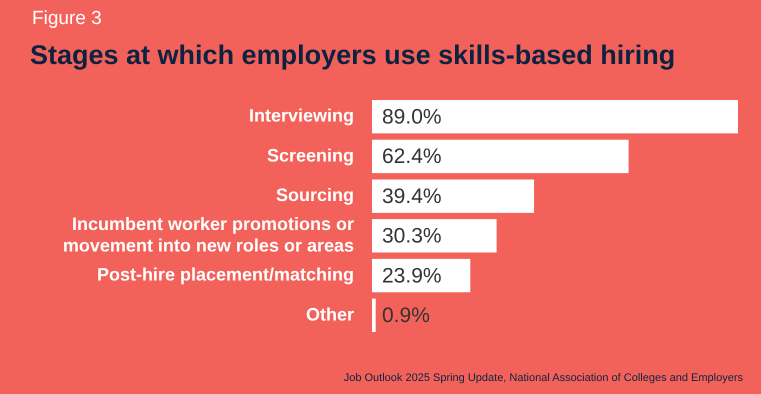  Describe the element at coordinates (208, 235) in the screenshot. I see `y-tick-label: Incumbent worker promotions or movement into new roles or areas` at that location.